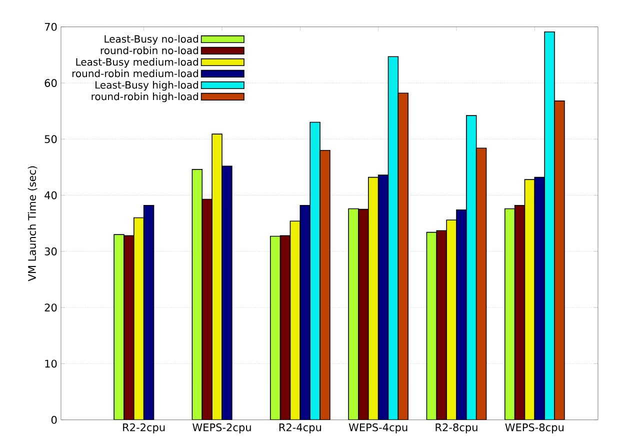 The height and width of the screenshot is (437, 617). I want to click on x-tick-label: WEPS-4cpu, so click(378, 429).